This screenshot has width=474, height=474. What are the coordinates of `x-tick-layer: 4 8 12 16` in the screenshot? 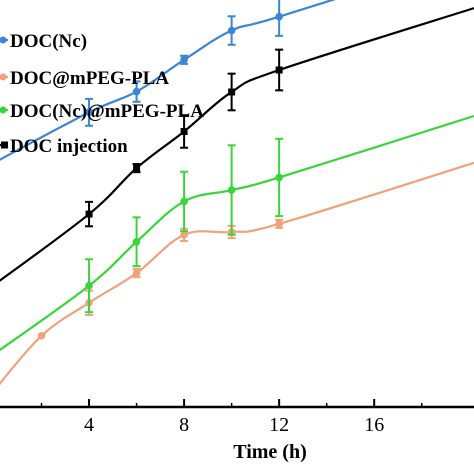 It's located at (231, 417).